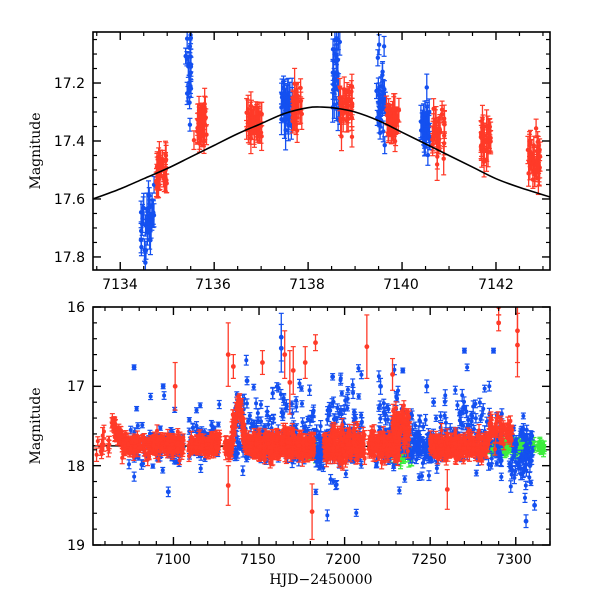 The height and width of the screenshot is (600, 600). What do you see at coordinates (36, 150) in the screenshot?
I see `top-ylabel: Magnitude` at bounding box center [36, 150].